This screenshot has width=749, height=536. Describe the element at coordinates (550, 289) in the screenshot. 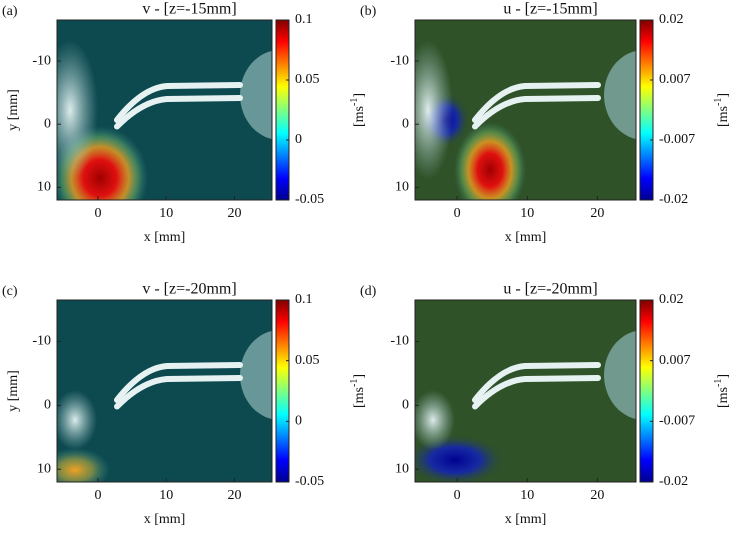

I see `chart-title: u - [z=-20mm]` at that location.